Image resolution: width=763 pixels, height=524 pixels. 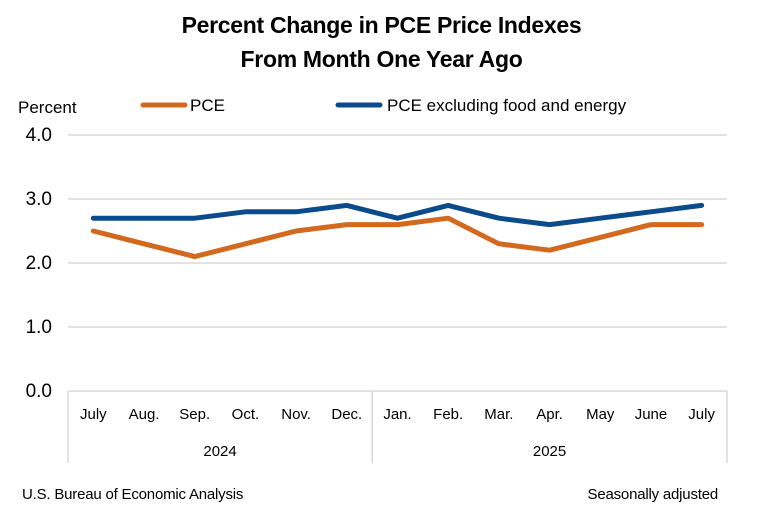 What do you see at coordinates (653, 494) in the screenshot?
I see `seasonal-note: Seasonally adjusted` at bounding box center [653, 494].